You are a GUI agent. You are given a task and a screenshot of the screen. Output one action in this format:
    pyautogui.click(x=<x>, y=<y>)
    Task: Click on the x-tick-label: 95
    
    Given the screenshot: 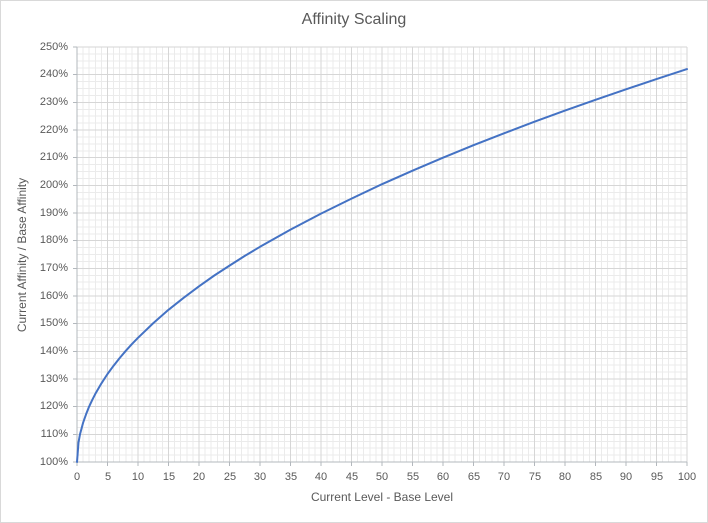 What is the action you would take?
    pyautogui.click(x=657, y=477)
    